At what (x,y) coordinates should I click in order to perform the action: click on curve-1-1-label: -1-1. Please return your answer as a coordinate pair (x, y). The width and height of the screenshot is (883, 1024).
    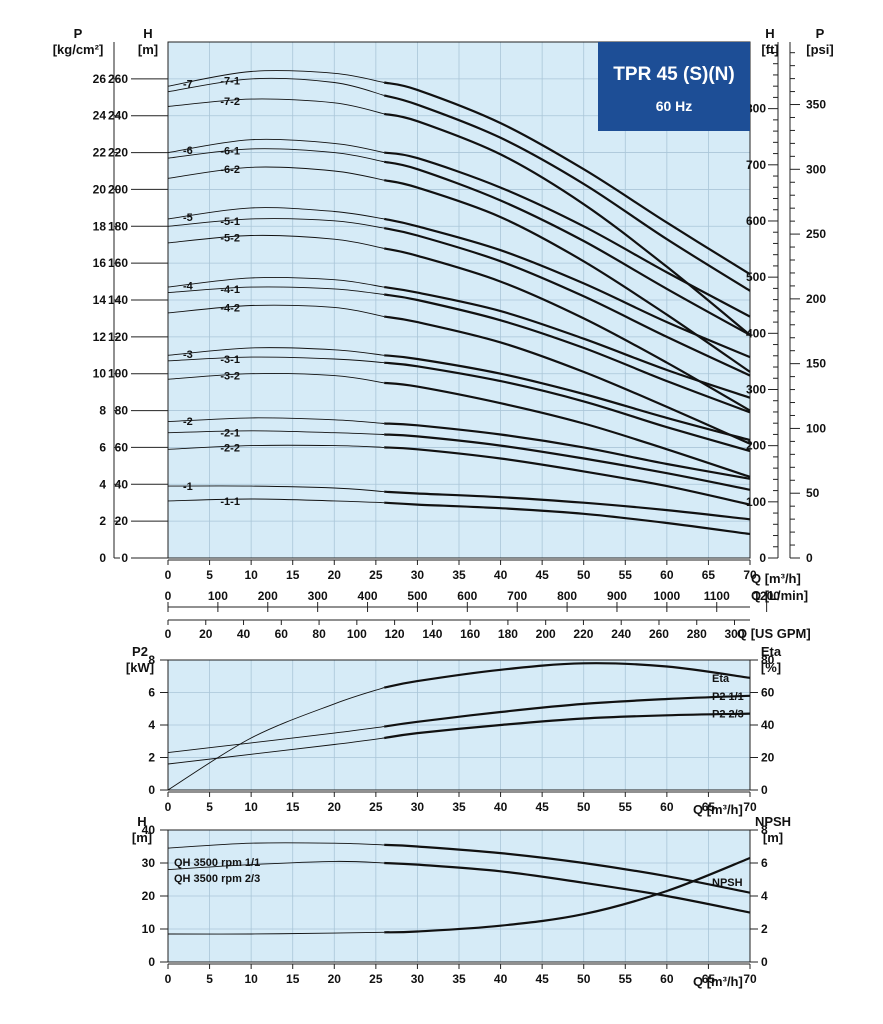
    Looking at the image, I should click on (230, 502).